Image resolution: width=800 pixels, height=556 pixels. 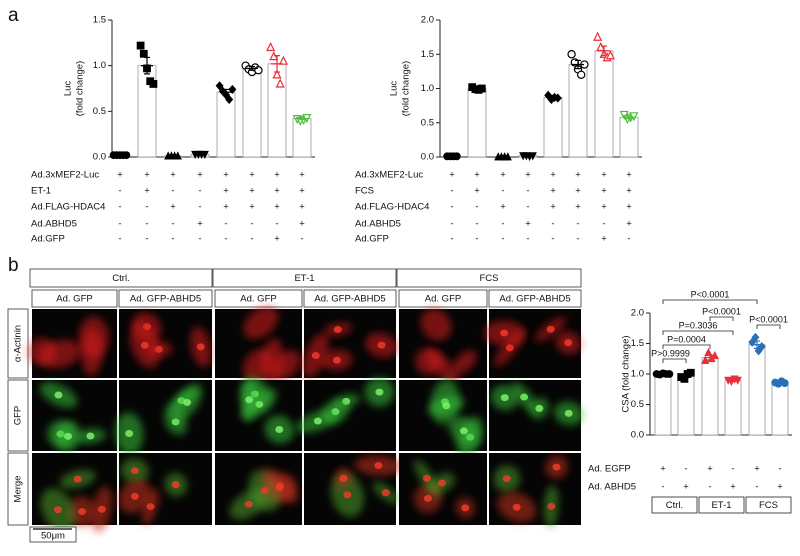 What do you see at coordinates (721, 505) in the screenshot?
I see `group-label: ET-1` at bounding box center [721, 505].